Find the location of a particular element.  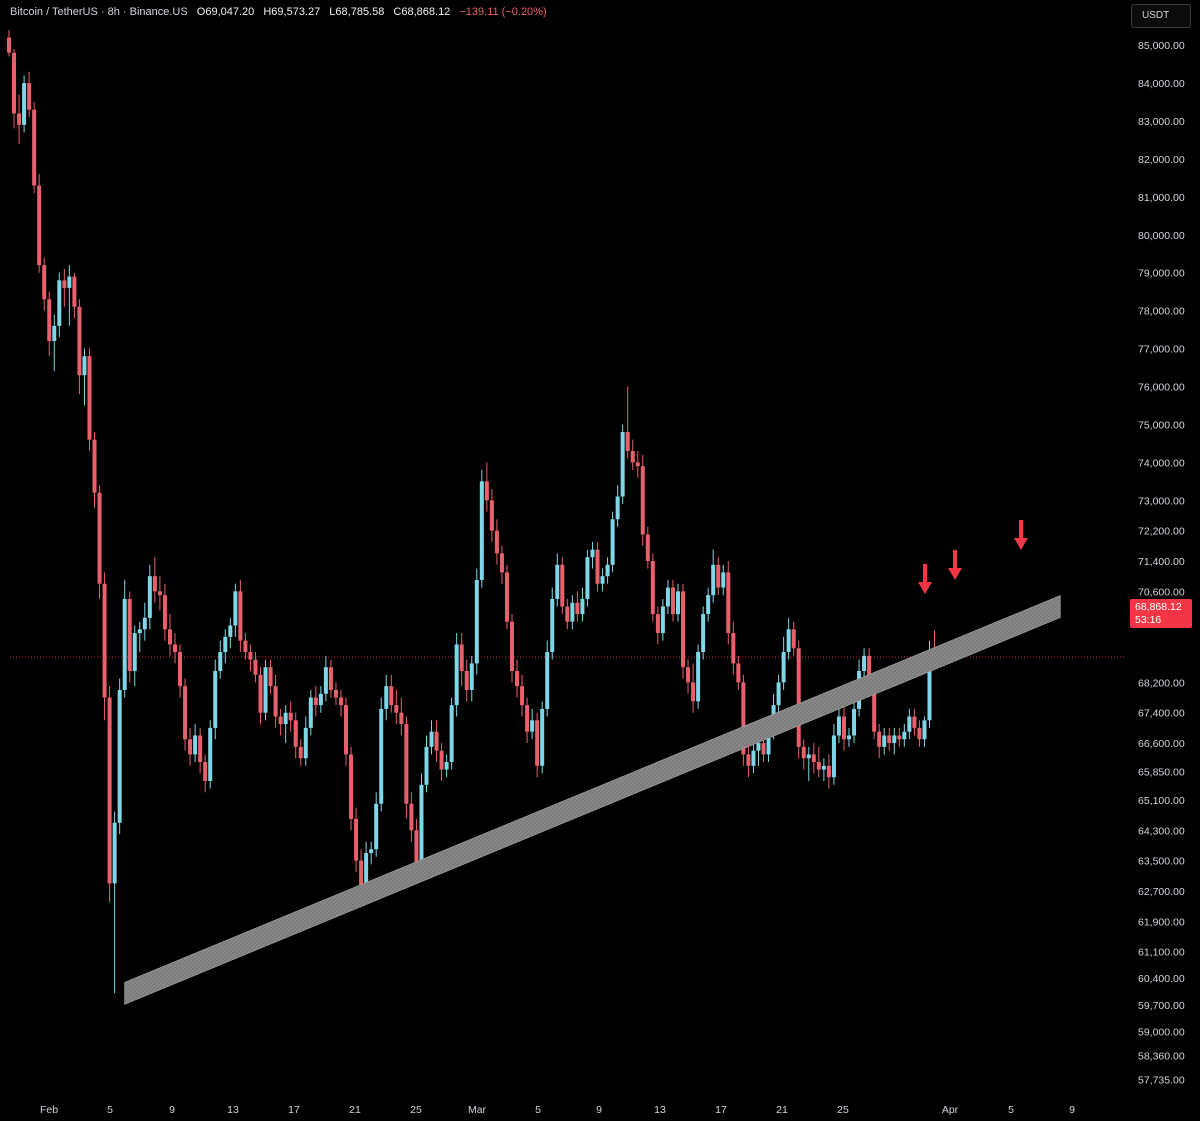

price-axis-label: 72,200.00 is located at coordinates (1161, 532).